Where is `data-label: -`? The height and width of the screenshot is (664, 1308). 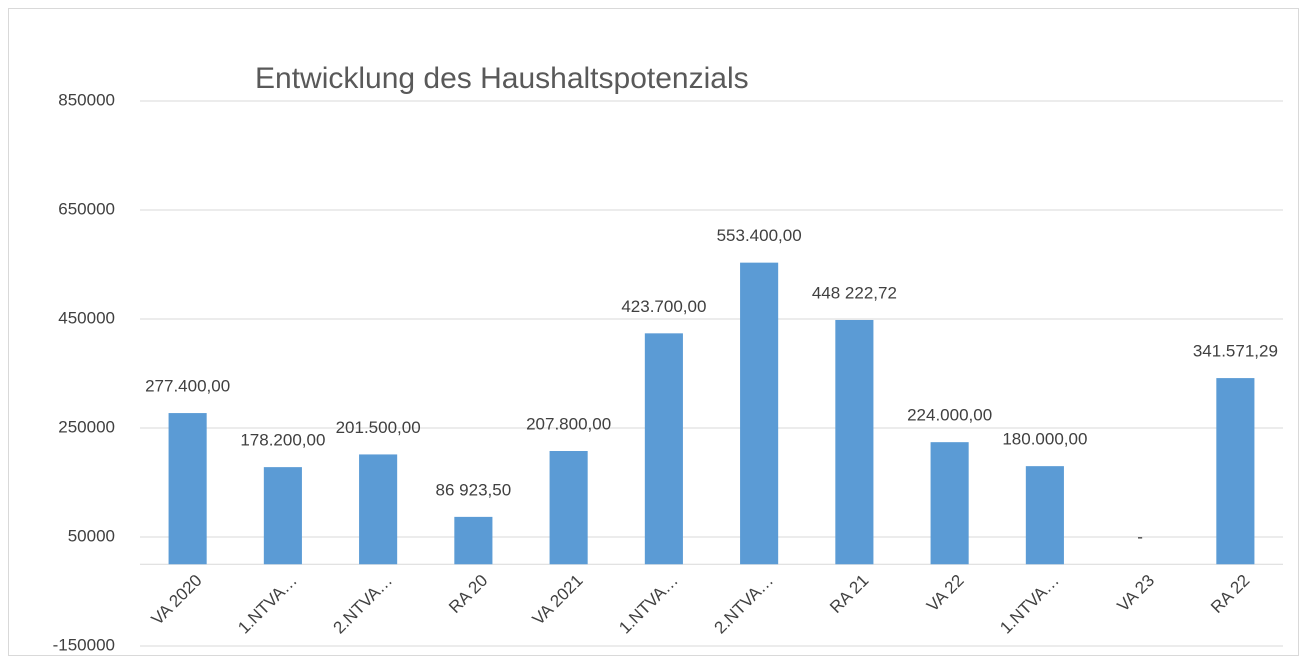 data-label: - is located at coordinates (1140, 537).